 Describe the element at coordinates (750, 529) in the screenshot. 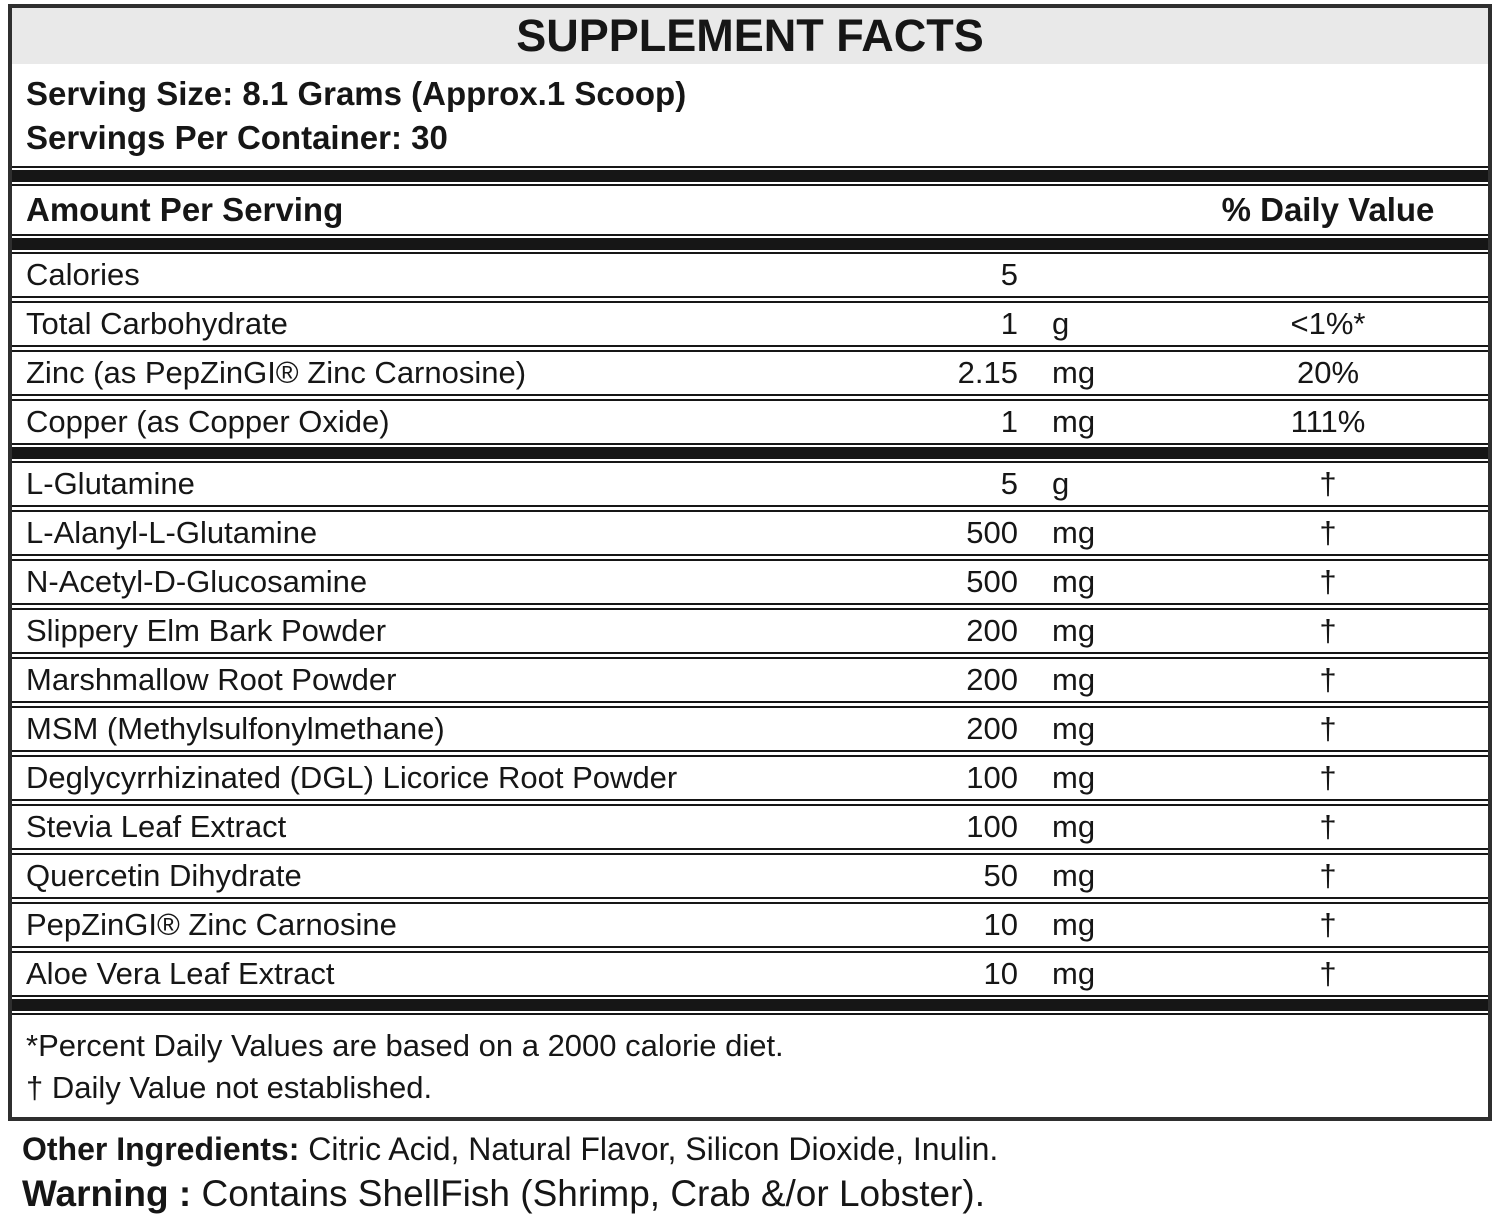

I see `table-row: L-Alanyl-L-Glutamine 500 mg †` at that location.